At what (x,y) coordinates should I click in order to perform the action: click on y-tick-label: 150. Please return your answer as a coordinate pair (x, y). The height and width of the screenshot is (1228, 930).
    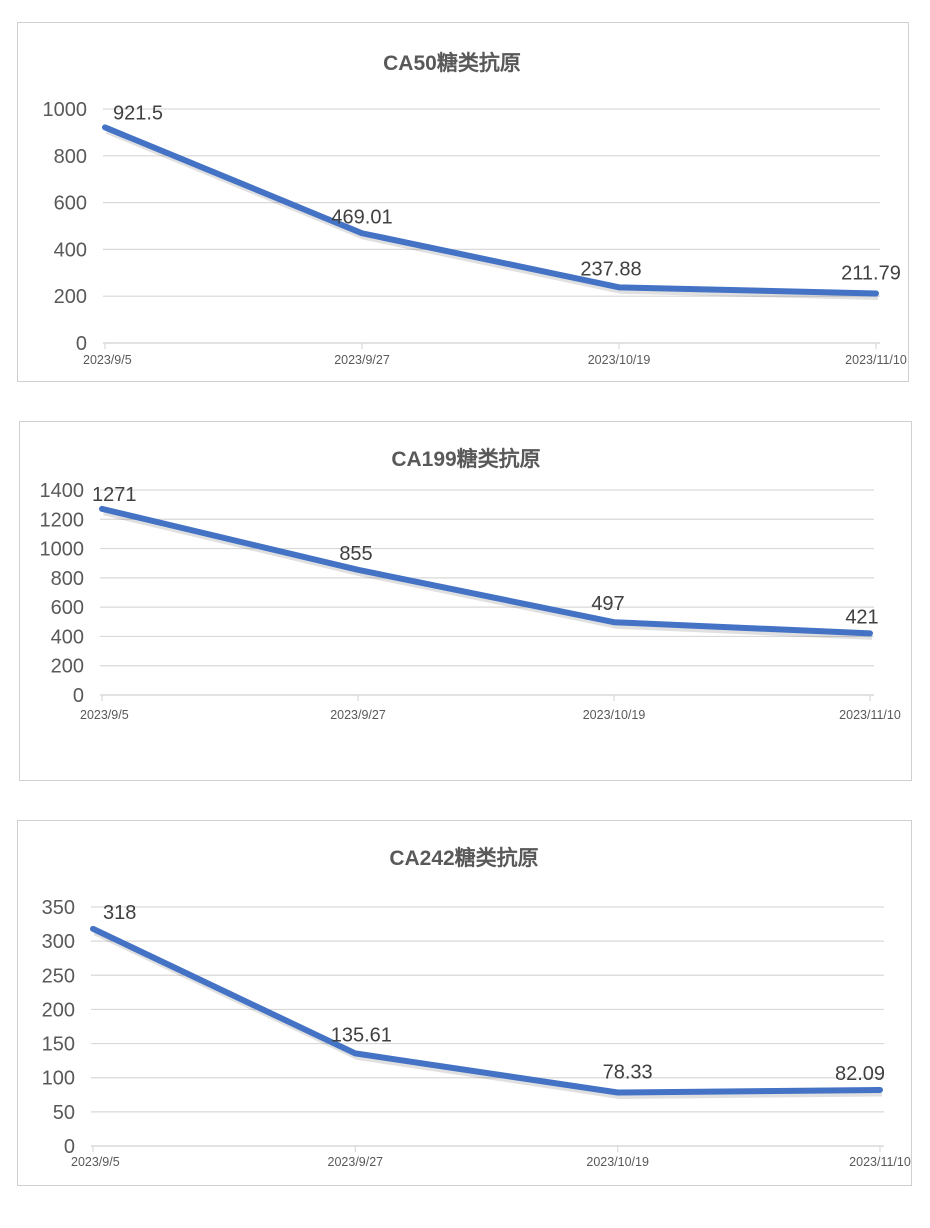
    Looking at the image, I should click on (58, 1045).